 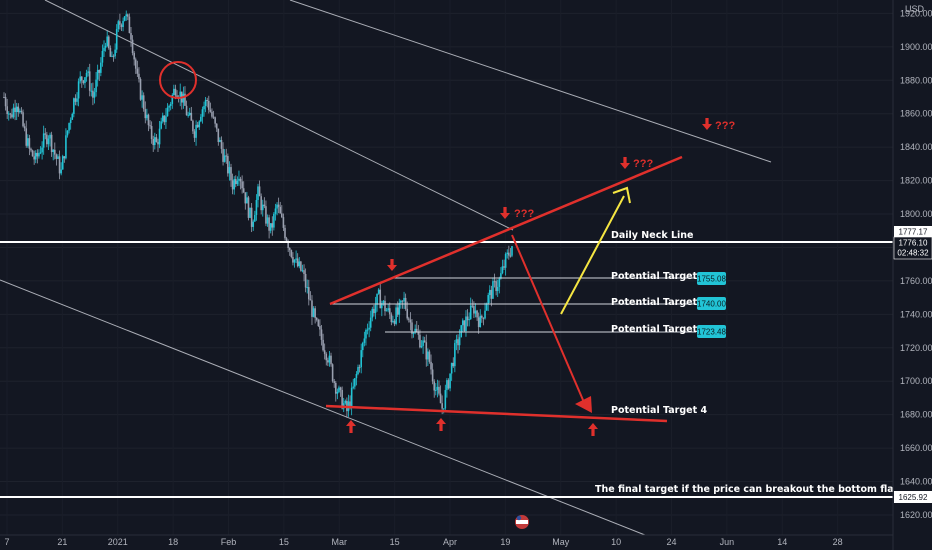 I want to click on price-tick-label: 1720.00, so click(x=916, y=348).